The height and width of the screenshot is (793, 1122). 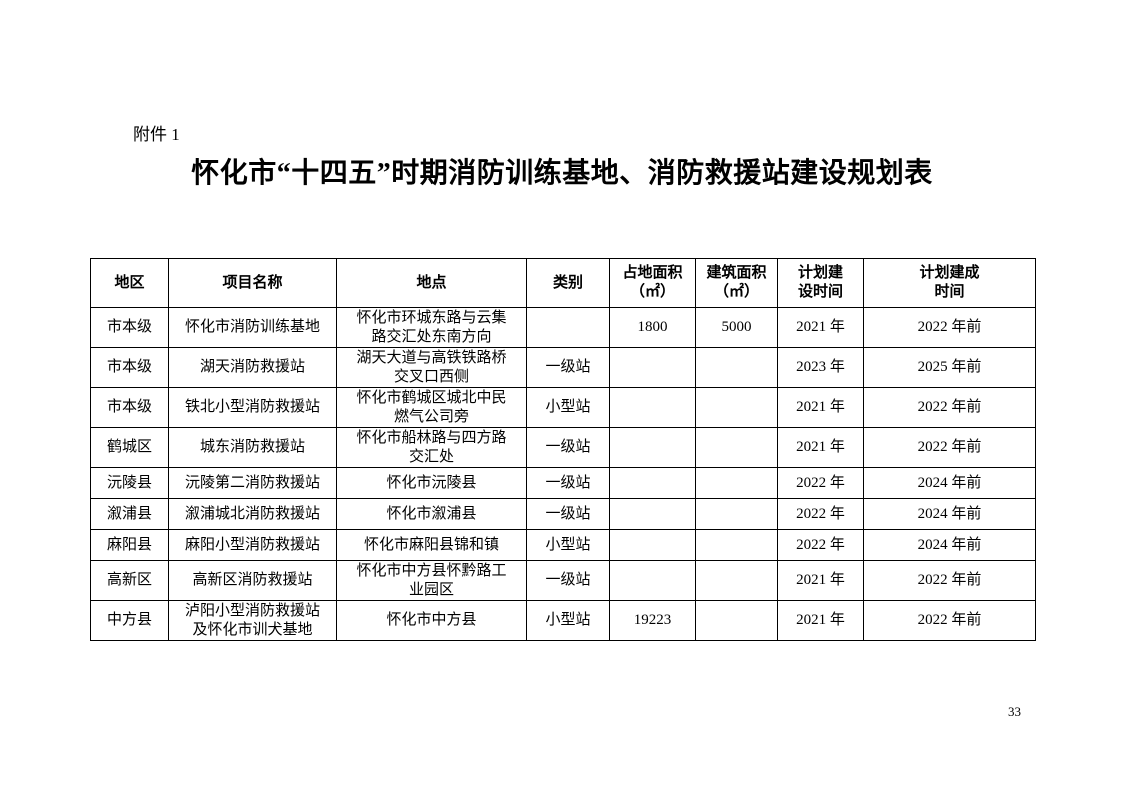 What do you see at coordinates (129, 283) in the screenshot?
I see `table-header-cell-region: 地区` at bounding box center [129, 283].